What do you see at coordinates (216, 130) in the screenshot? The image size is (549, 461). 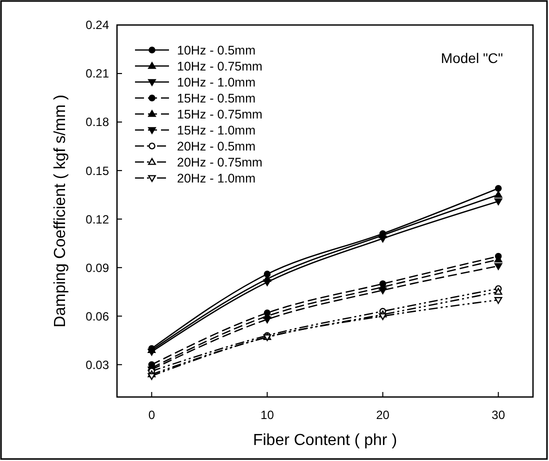 I see `legend-label: 15Hz - 1.0mm` at bounding box center [216, 130].